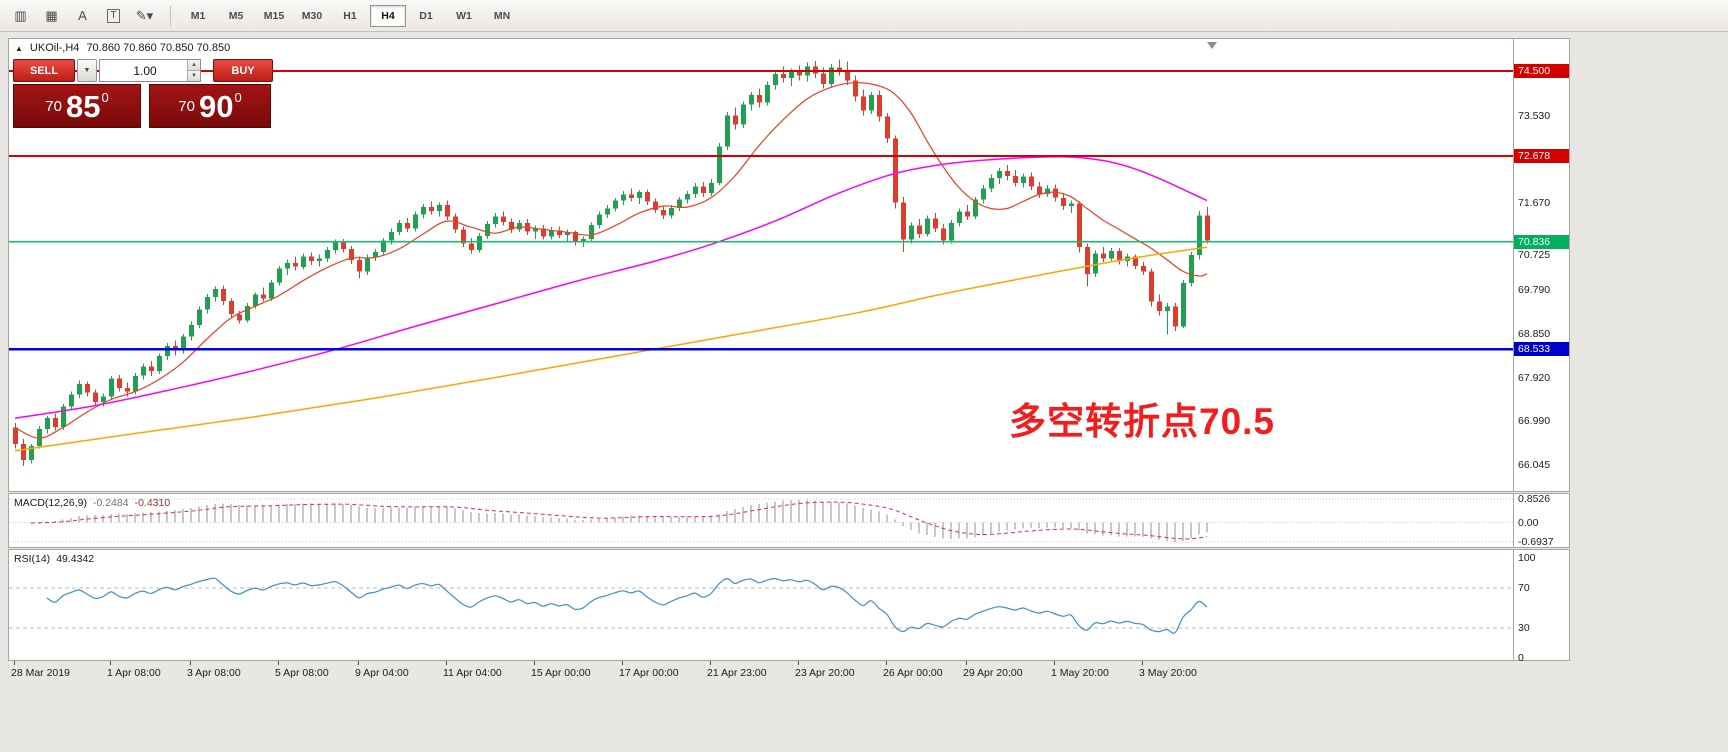 The image size is (1728, 752). What do you see at coordinates (193, 76) in the screenshot?
I see `lot-decrease-button: ▼` at bounding box center [193, 76].